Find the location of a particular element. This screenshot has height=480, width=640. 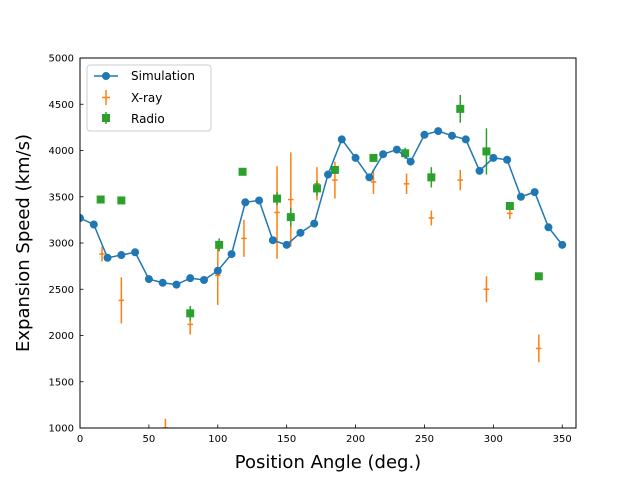

legend: Simulation X-ray Radio is located at coordinates (149, 98).